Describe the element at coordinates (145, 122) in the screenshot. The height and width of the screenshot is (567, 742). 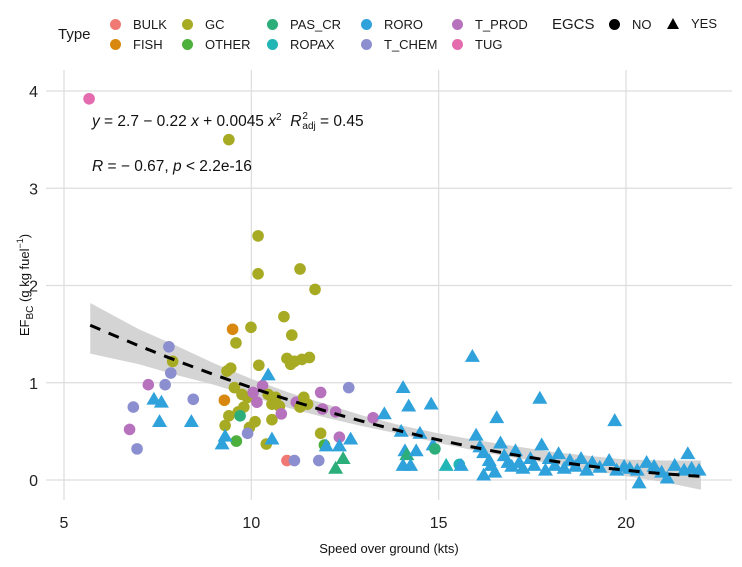
I see `eq-body: = 2.7 − 0.22` at that location.